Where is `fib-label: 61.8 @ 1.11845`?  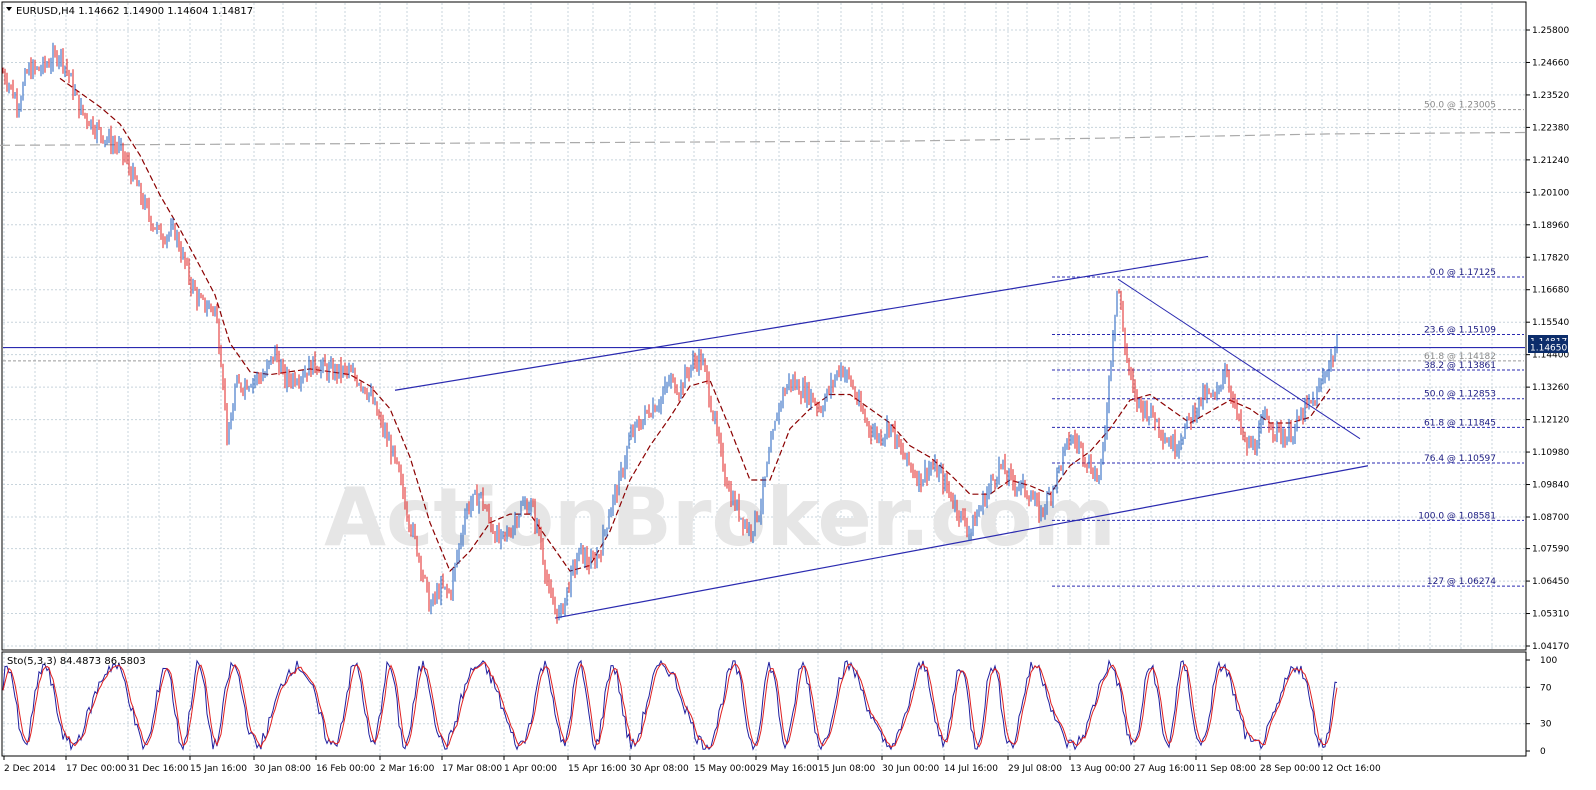
fib-label: 61.8 @ 1.11845 is located at coordinates (1460, 423).